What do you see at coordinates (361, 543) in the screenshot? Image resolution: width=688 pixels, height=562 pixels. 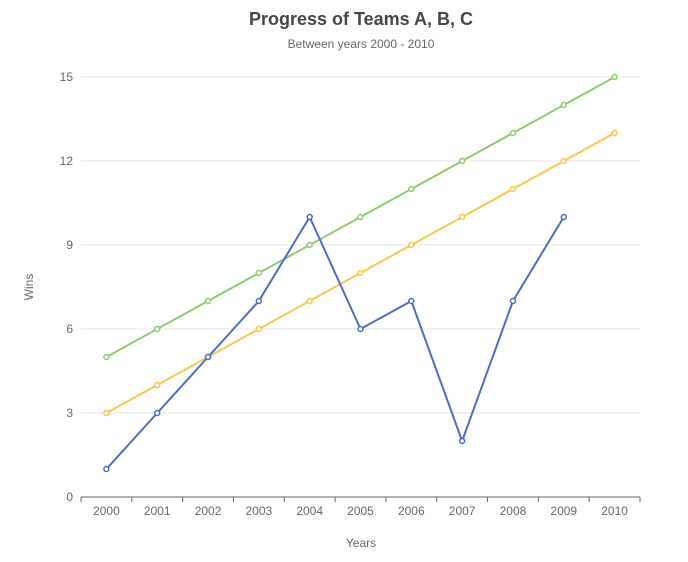 I see `x-axis-label: Years` at bounding box center [361, 543].